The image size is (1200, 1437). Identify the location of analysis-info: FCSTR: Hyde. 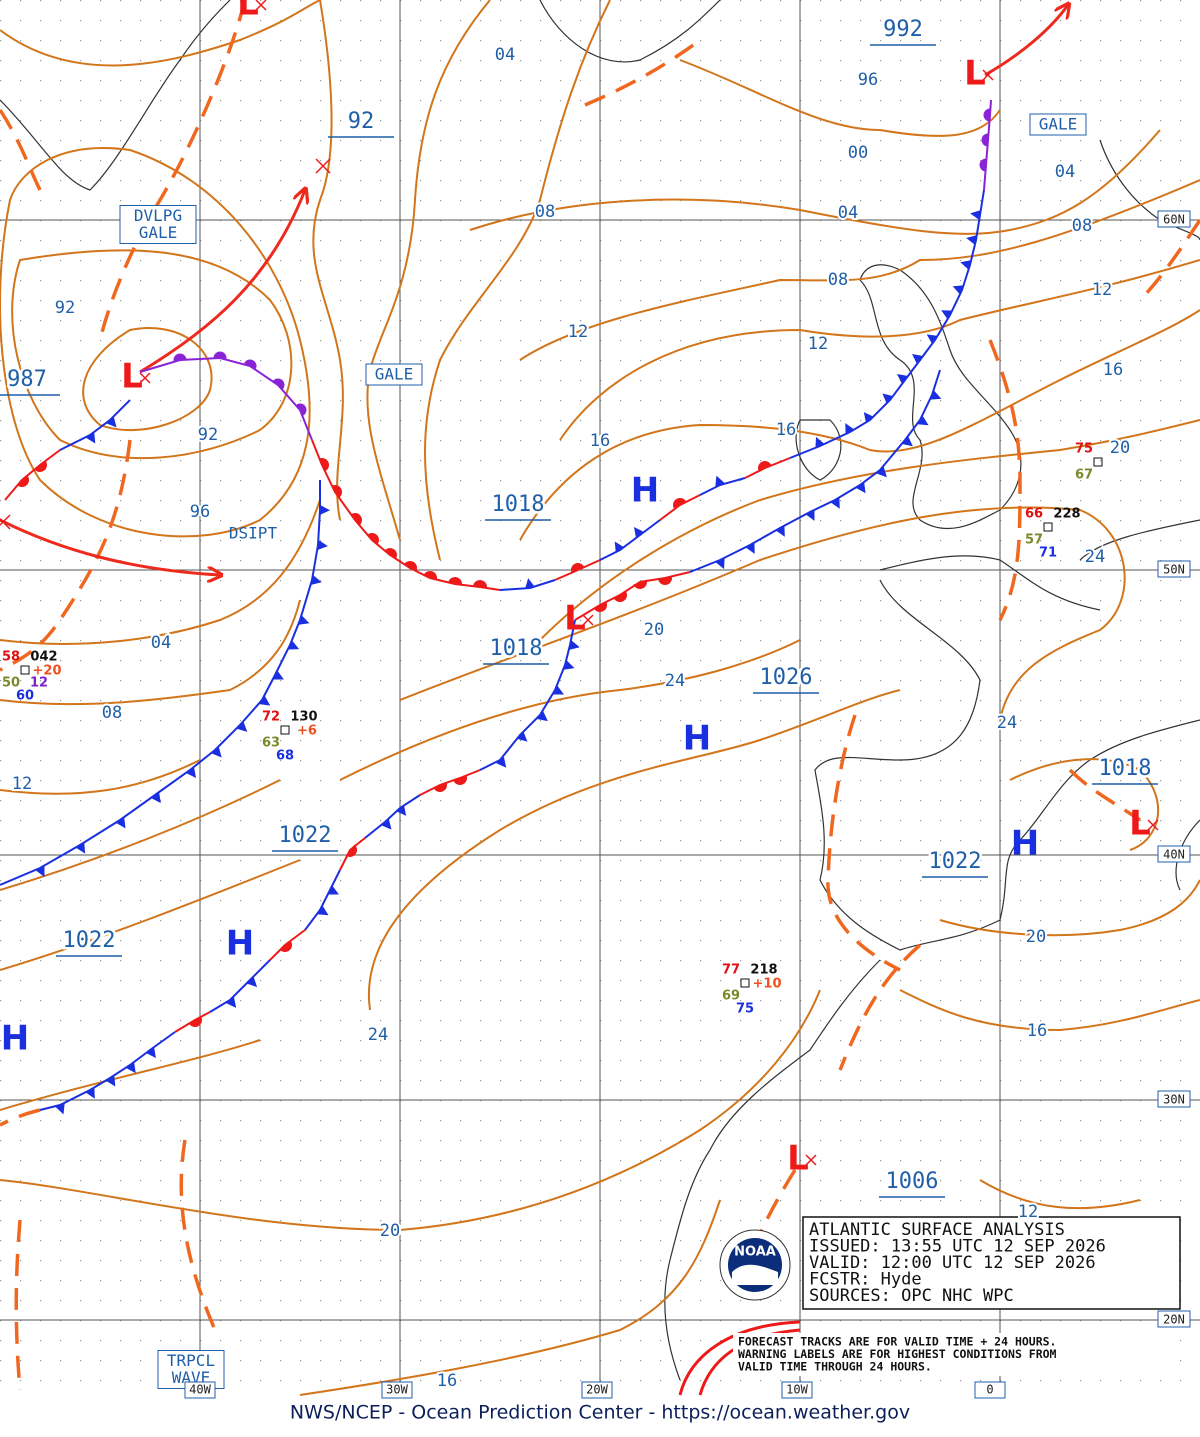
(865, 1280).